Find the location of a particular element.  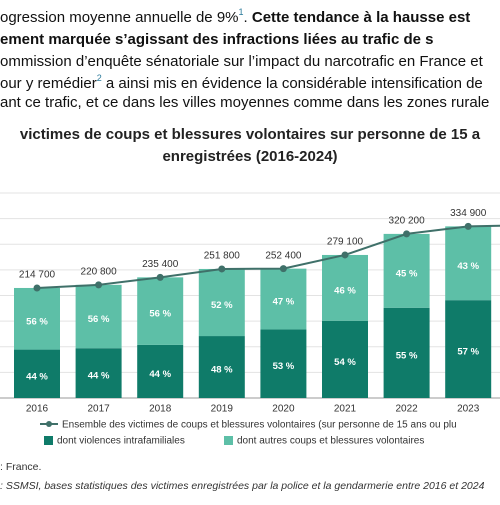

total-label: 320 200 is located at coordinates (407, 221).